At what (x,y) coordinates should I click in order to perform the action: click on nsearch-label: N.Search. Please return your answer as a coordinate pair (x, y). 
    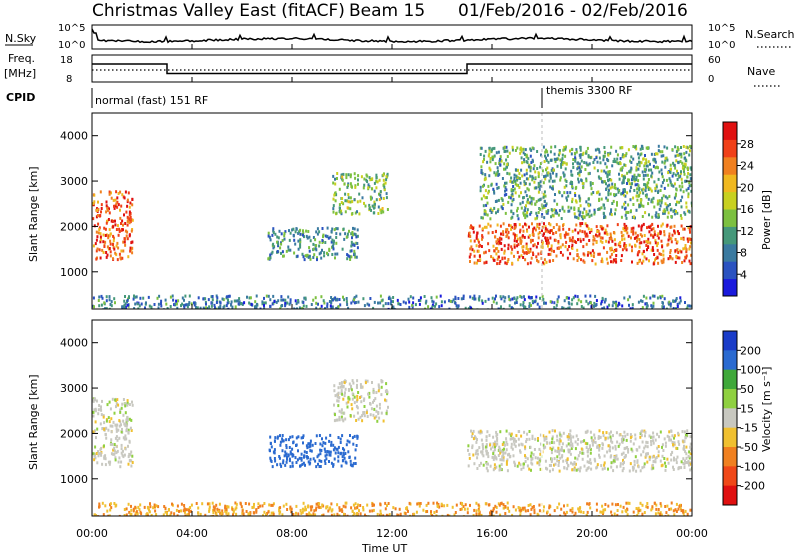
    Looking at the image, I should click on (770, 34).